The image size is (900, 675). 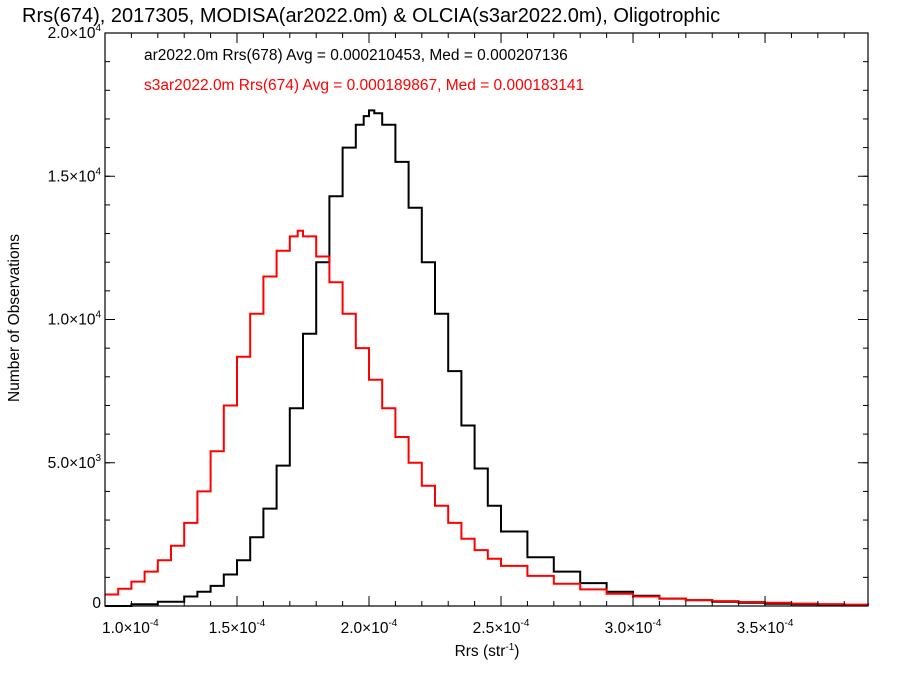 What do you see at coordinates (96, 603) in the screenshot?
I see `y-tick-label: 0` at bounding box center [96, 603].